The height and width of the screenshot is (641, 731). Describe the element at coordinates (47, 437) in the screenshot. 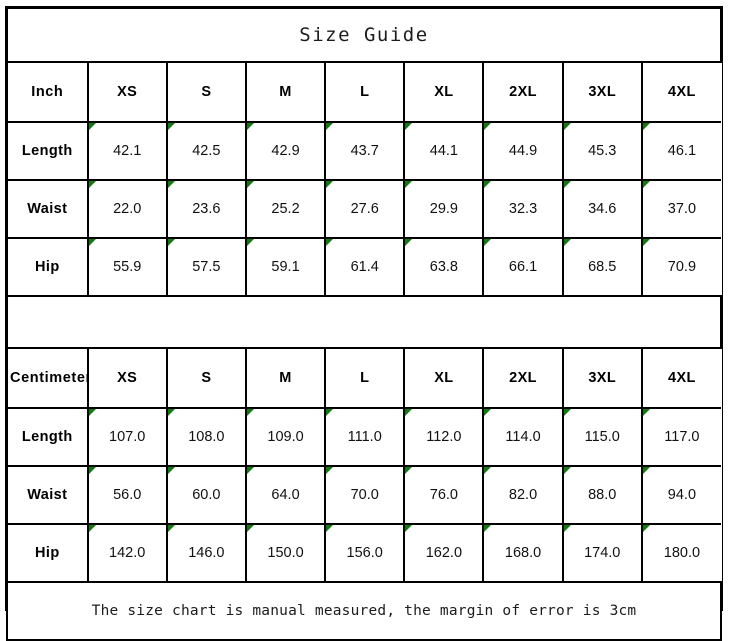

I see `row-label-length-cm: Length` at that location.